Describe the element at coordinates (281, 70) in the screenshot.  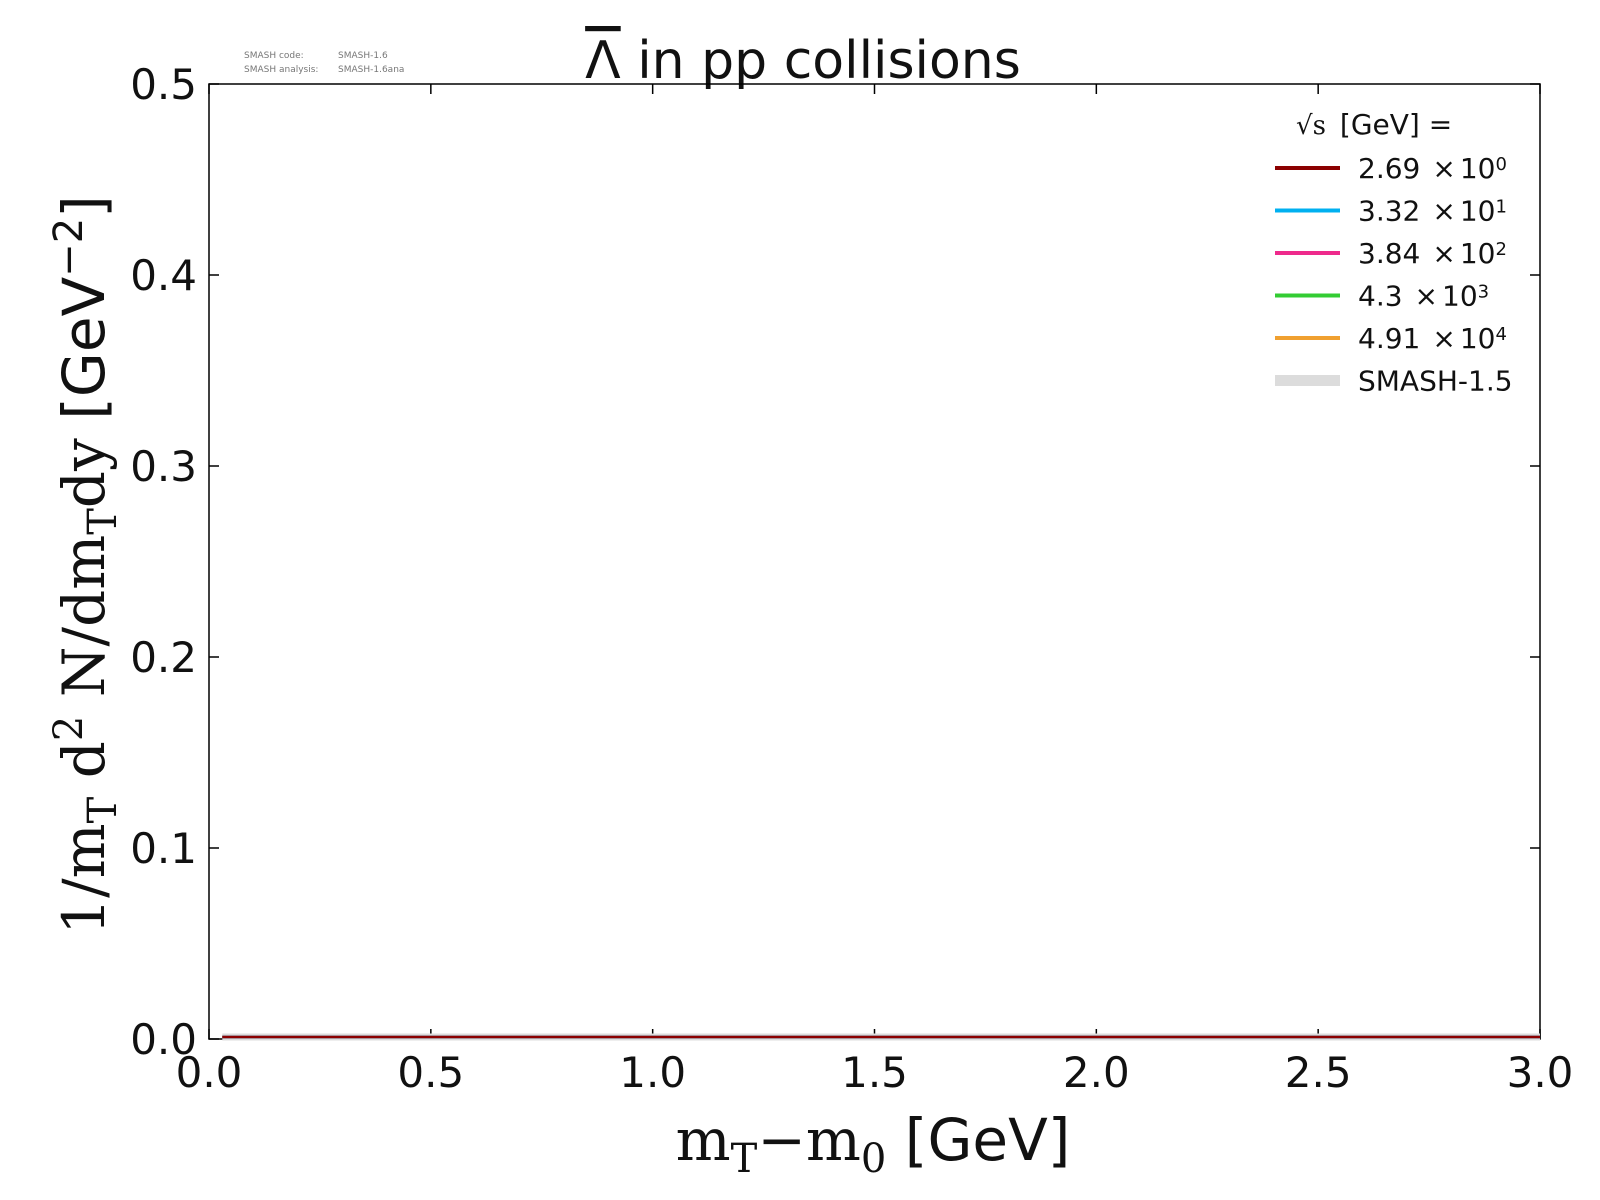
I see `version-analysis-label: SMASH analysis:` at that location.